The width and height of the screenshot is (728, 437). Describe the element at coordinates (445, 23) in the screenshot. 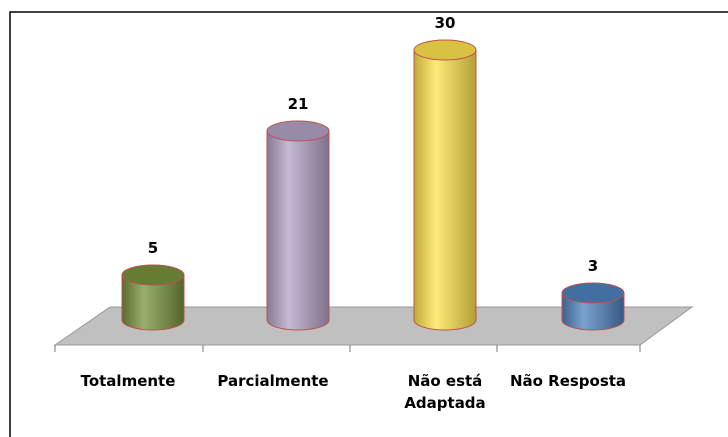

I see `value-label: 30` at that location.